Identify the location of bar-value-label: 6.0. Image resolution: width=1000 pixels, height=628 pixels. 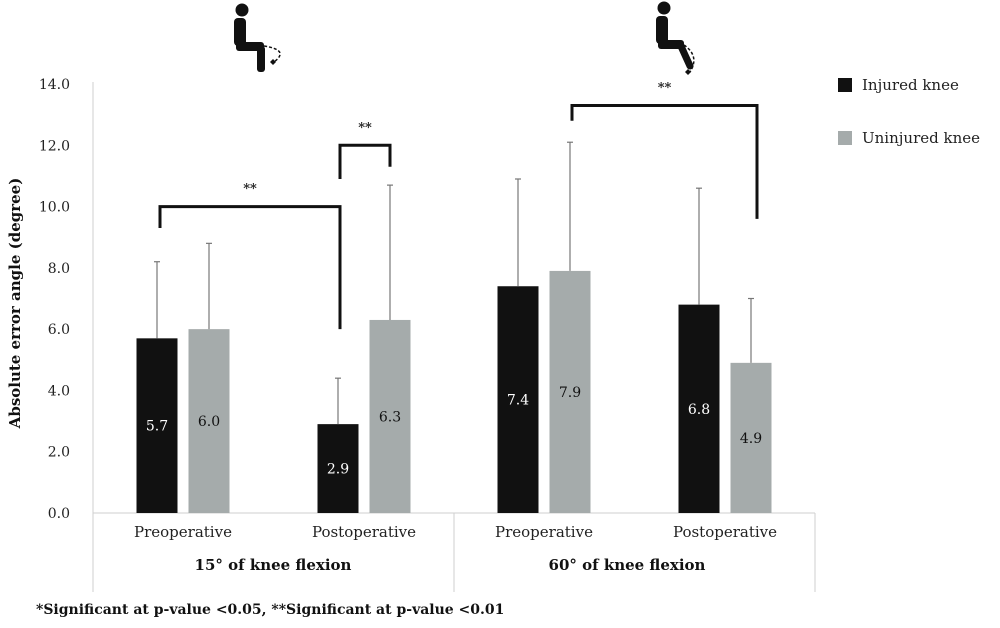
(209, 422).